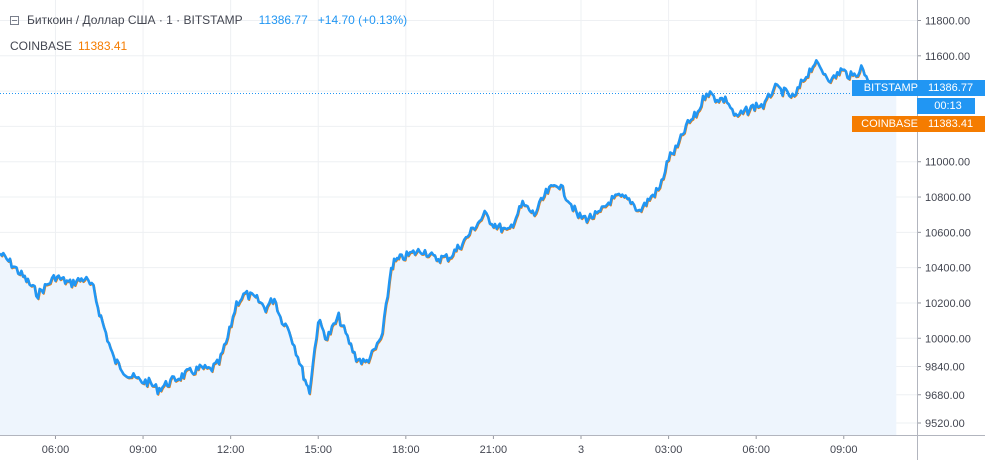 The width and height of the screenshot is (985, 460). I want to click on countdown-value: 00:13, so click(948, 106).